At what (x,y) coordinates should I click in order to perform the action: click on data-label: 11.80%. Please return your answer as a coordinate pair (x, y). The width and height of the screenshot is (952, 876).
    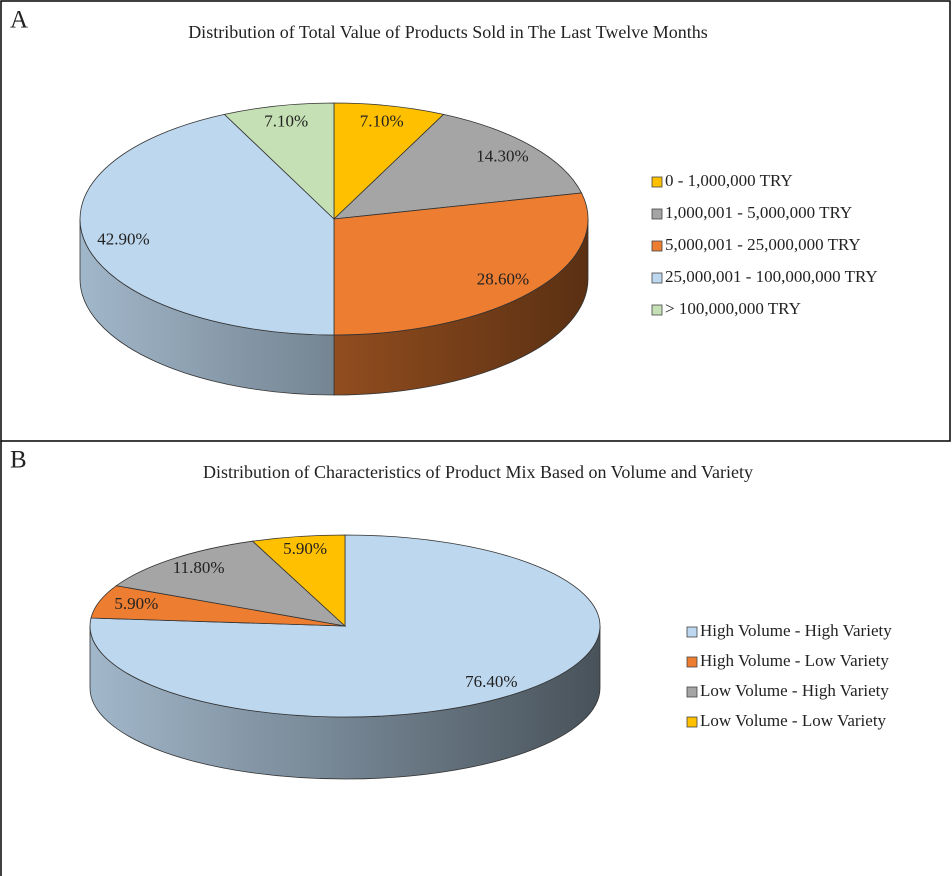
    Looking at the image, I should click on (199, 567).